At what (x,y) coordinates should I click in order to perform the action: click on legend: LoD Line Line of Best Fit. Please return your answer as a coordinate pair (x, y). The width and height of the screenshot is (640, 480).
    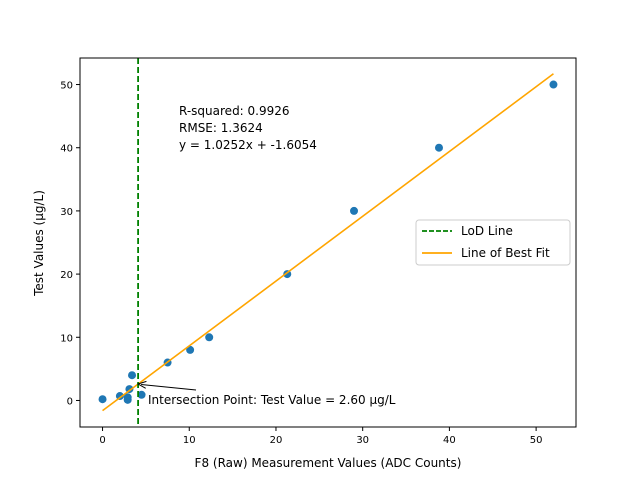
    Looking at the image, I should click on (493, 242).